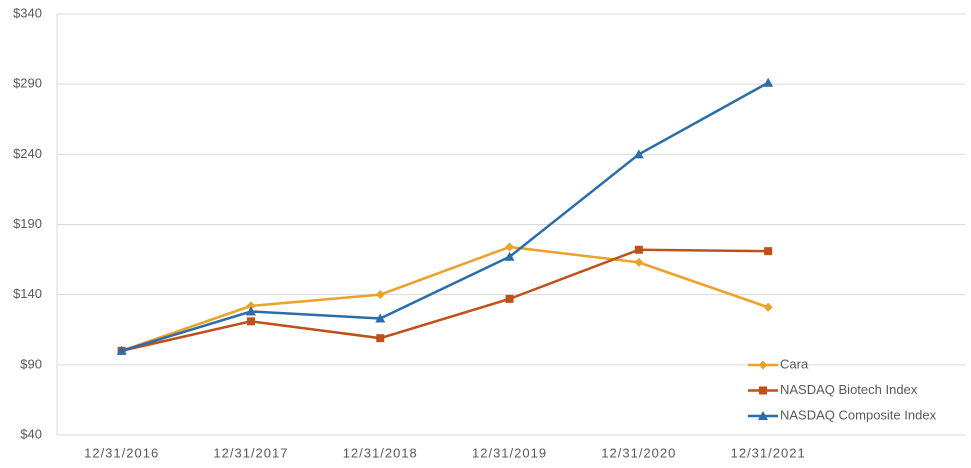 The image size is (971, 468). I want to click on legend-label: Cara, so click(794, 363).